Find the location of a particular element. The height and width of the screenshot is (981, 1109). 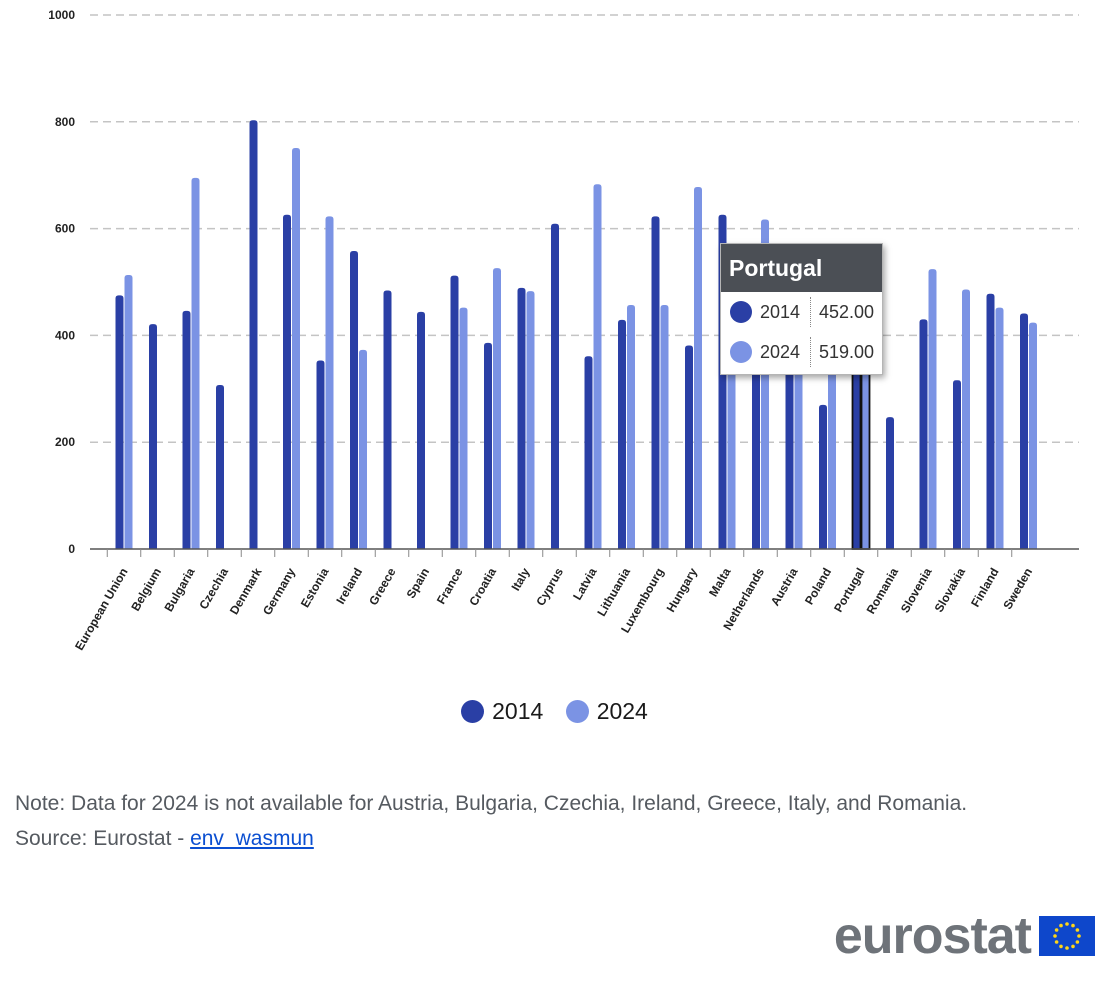

bar-2014-france is located at coordinates (454, 412).